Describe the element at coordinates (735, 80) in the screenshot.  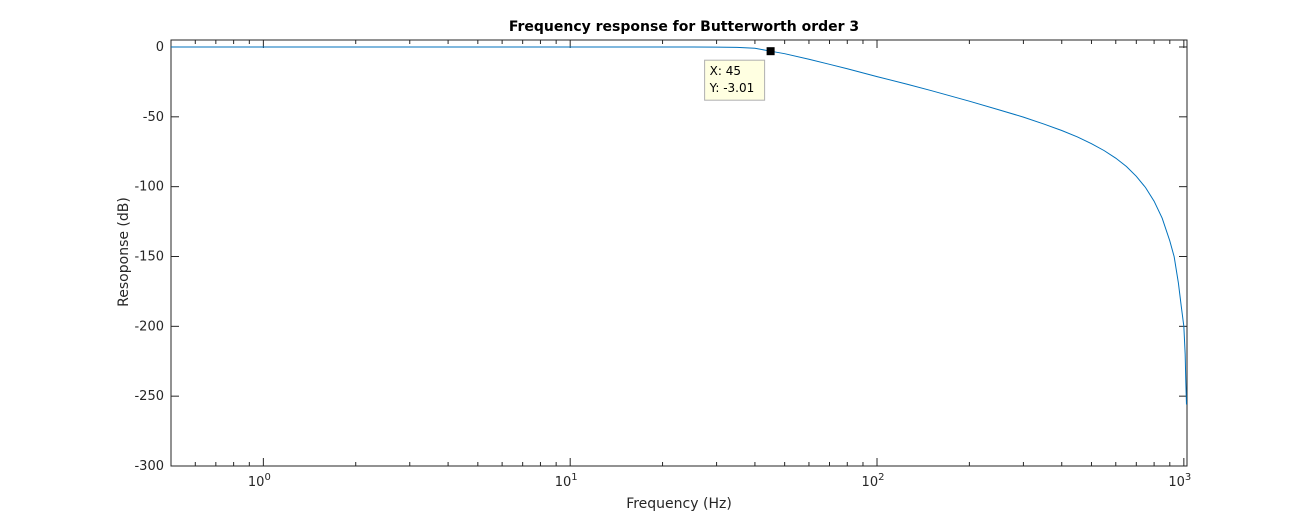
I see `datatip-box` at that location.